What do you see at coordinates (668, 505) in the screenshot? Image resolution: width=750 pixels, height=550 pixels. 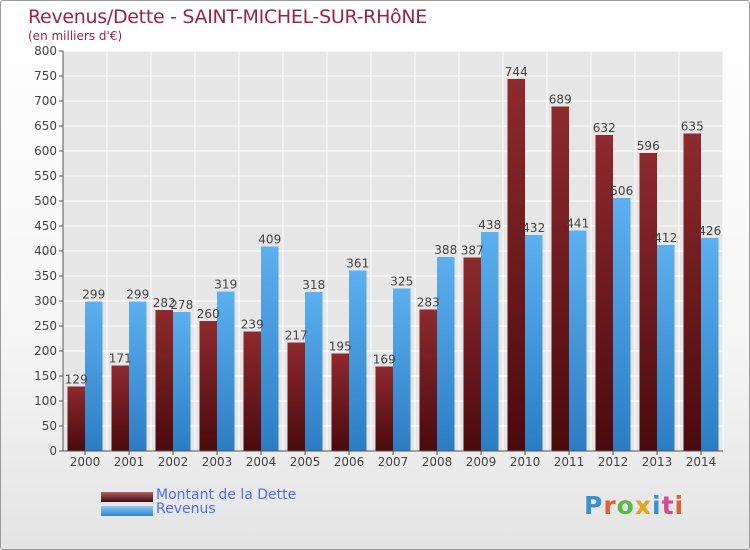 I see `logo-letter: t` at bounding box center [668, 505].